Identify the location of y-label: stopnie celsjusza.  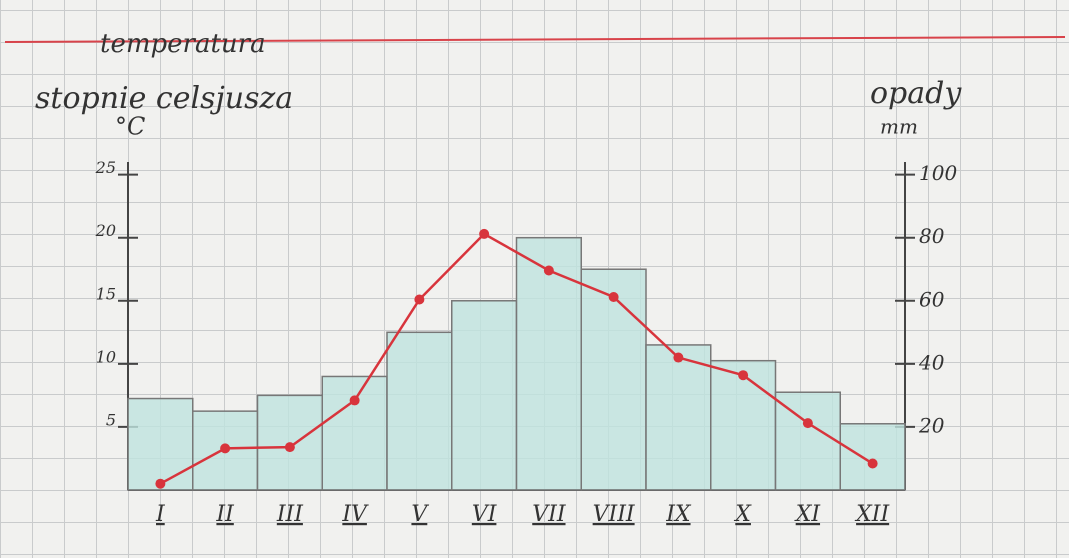
(164, 98).